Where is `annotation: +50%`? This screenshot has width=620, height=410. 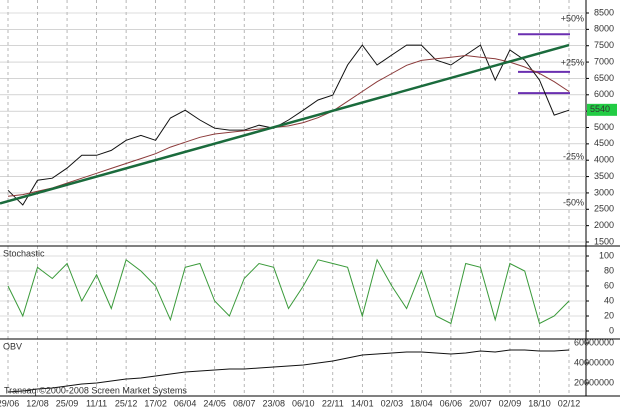 annotation: +50% is located at coordinates (572, 19).